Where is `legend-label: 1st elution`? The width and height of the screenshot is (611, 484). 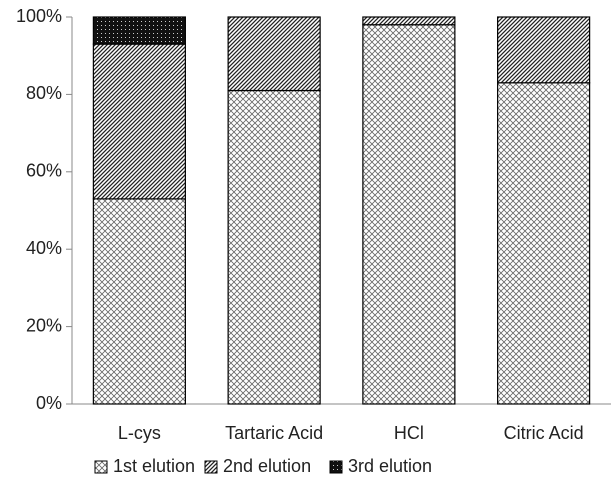 legend-label: 1st elution is located at coordinates (154, 466).